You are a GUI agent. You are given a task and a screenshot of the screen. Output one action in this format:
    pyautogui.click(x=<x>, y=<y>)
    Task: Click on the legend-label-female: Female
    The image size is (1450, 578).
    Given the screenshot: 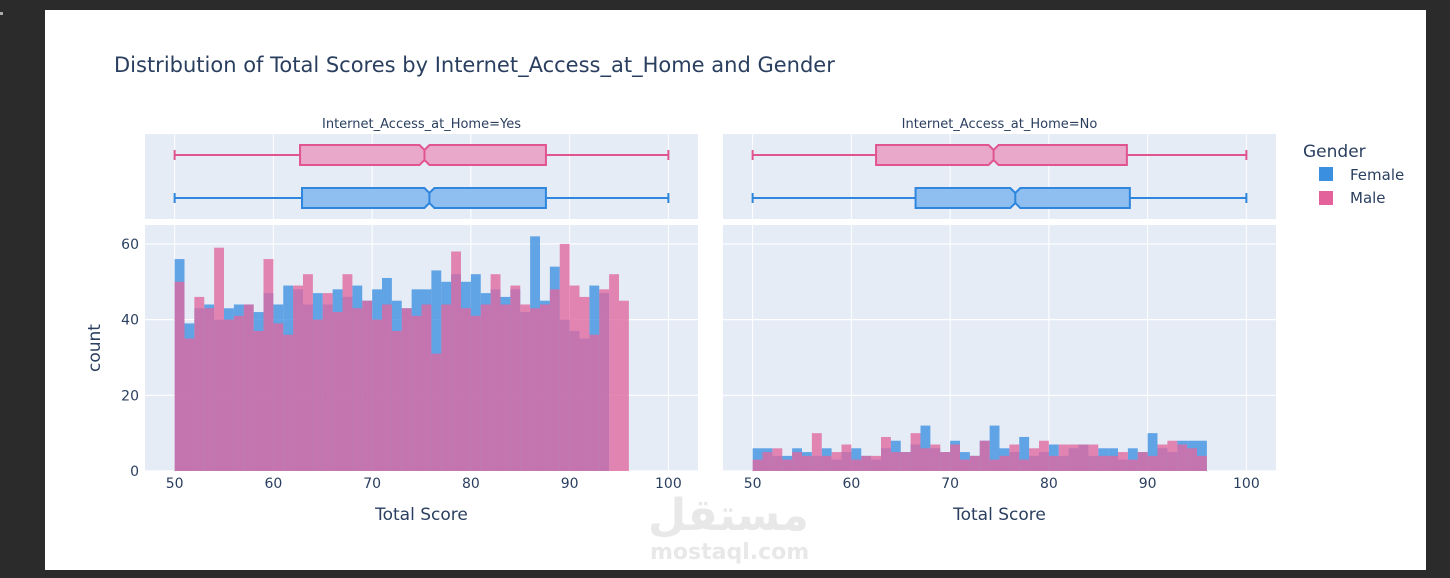 What is the action you would take?
    pyautogui.click(x=1377, y=175)
    